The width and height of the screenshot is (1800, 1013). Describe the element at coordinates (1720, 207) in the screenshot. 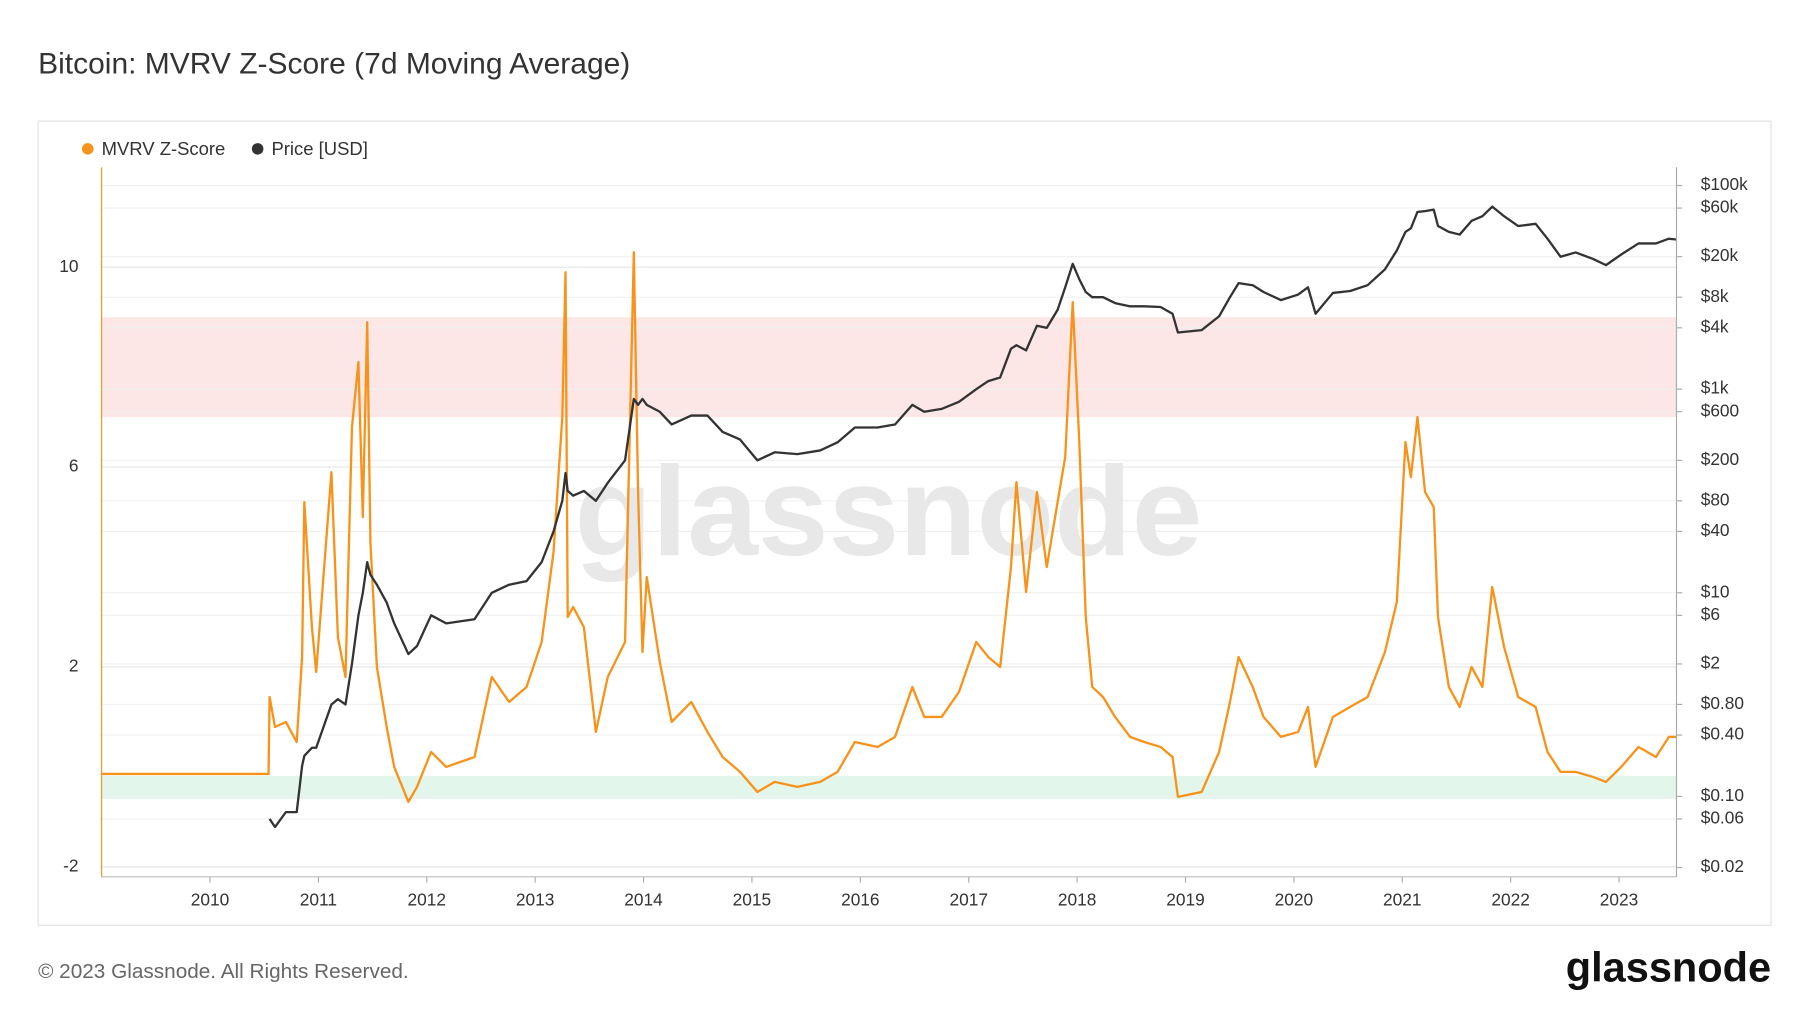

I see `y2-tick-label: $60k` at that location.